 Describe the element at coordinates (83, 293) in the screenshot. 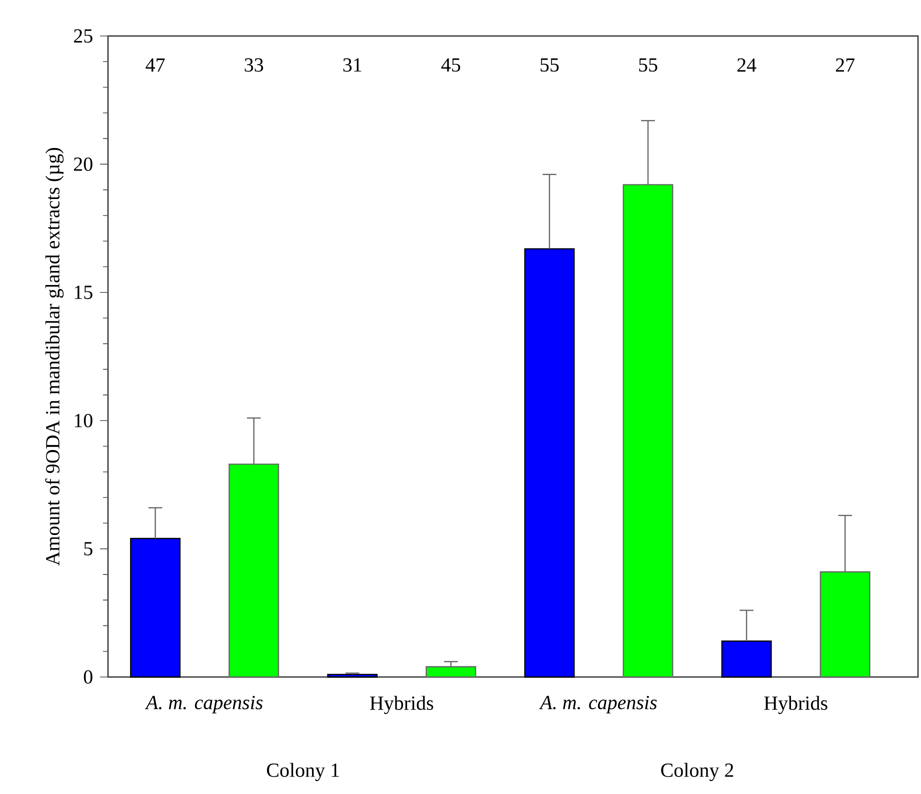

I see `y-tick-label: 15` at that location.